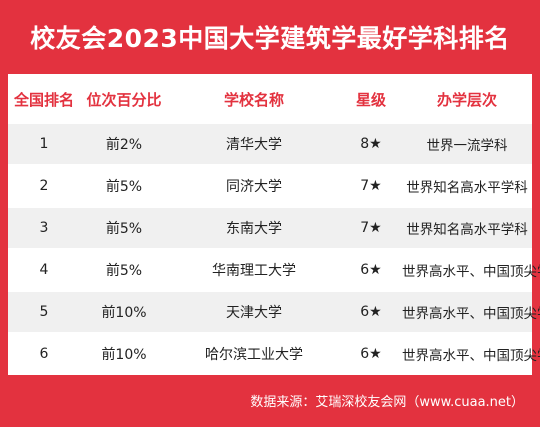 The image size is (540, 427). What do you see at coordinates (44, 186) in the screenshot?
I see `rank-cell: 2` at bounding box center [44, 186].